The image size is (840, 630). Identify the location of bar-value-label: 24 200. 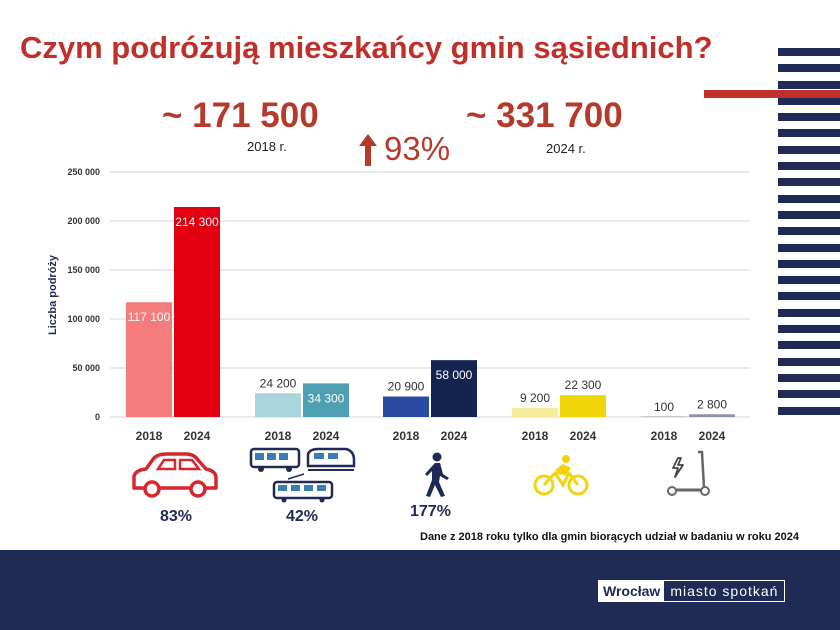
(278, 383).